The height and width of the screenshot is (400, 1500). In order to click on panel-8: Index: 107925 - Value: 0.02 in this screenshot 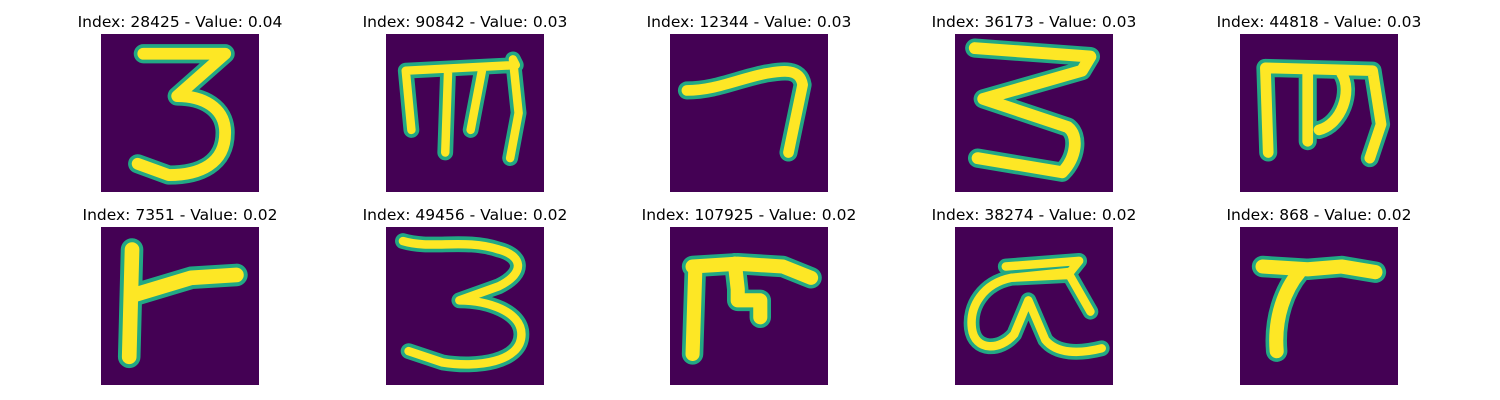, I will do `click(749, 295)`.